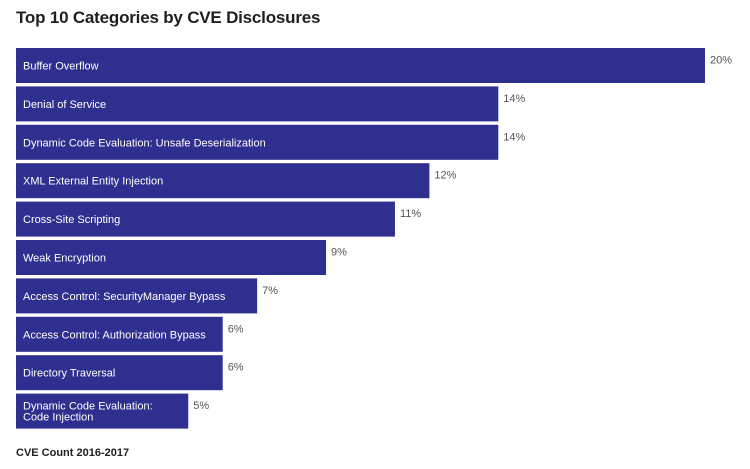 This screenshot has height=469, width=750. Describe the element at coordinates (93, 182) in the screenshot. I see `bar-category-label: XML External Entity Injection` at that location.